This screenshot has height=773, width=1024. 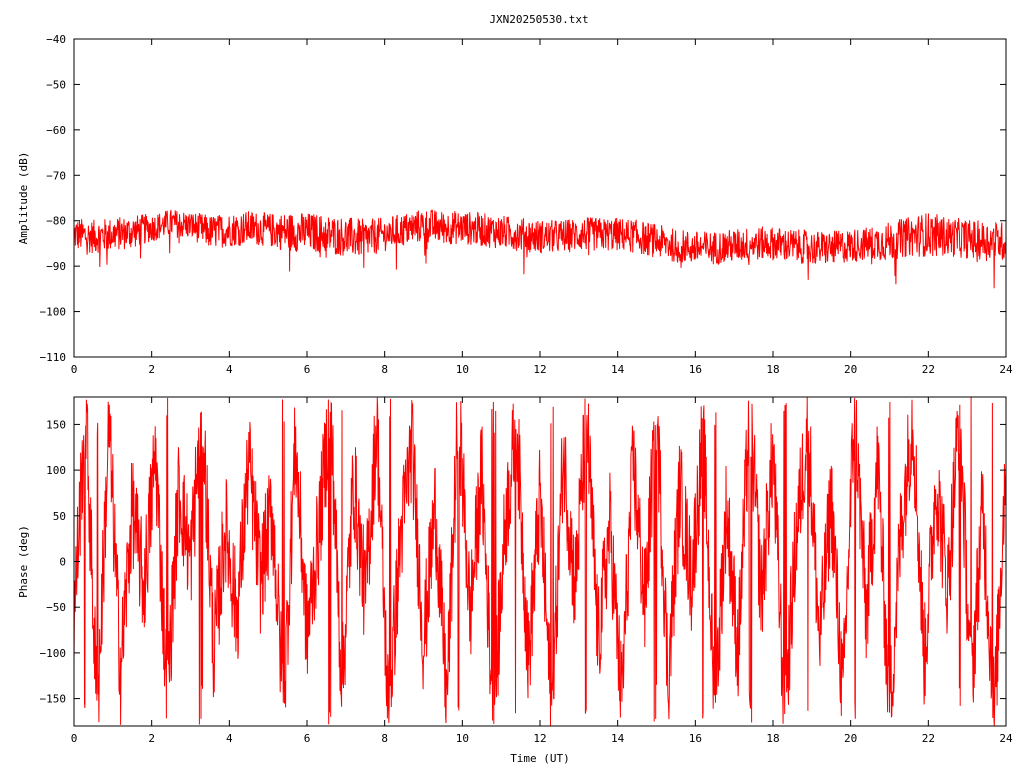 What do you see at coordinates (56, 175) in the screenshot?
I see `y-tick-label: −70` at bounding box center [56, 175].